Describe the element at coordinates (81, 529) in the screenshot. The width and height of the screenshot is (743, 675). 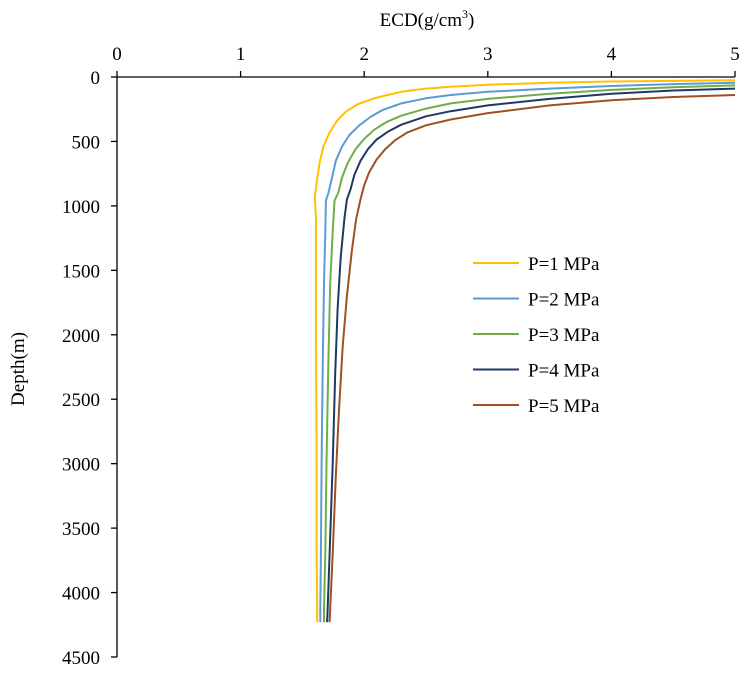
I see `y-tick-label: 3500` at that location.